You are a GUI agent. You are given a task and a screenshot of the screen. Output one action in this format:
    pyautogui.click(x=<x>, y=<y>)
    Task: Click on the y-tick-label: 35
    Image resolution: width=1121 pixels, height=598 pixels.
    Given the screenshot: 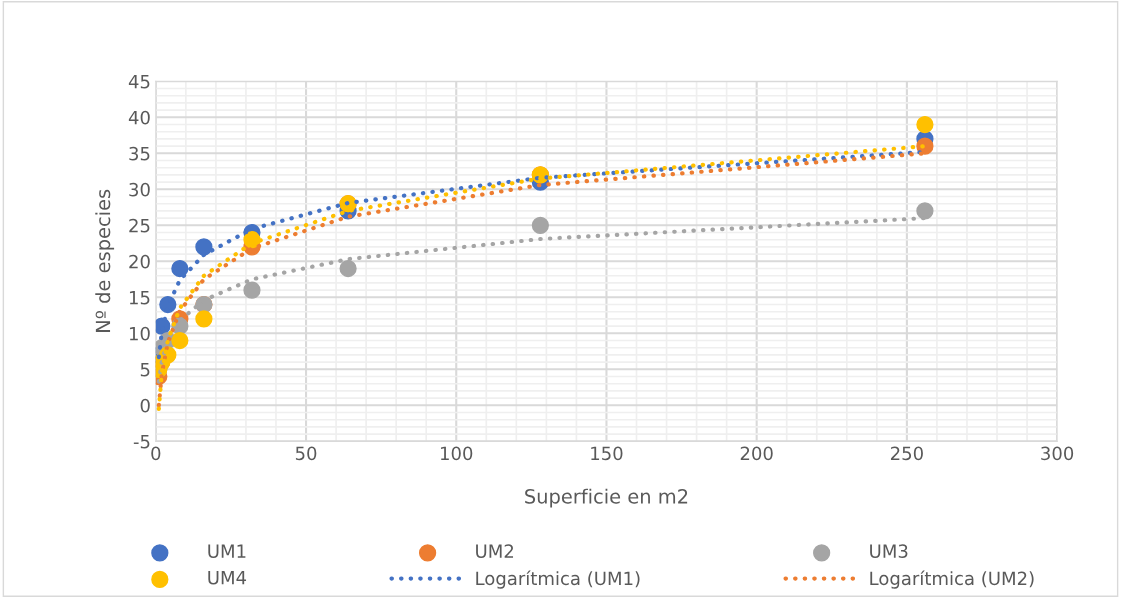 What is the action you would take?
    pyautogui.click(x=139, y=153)
    